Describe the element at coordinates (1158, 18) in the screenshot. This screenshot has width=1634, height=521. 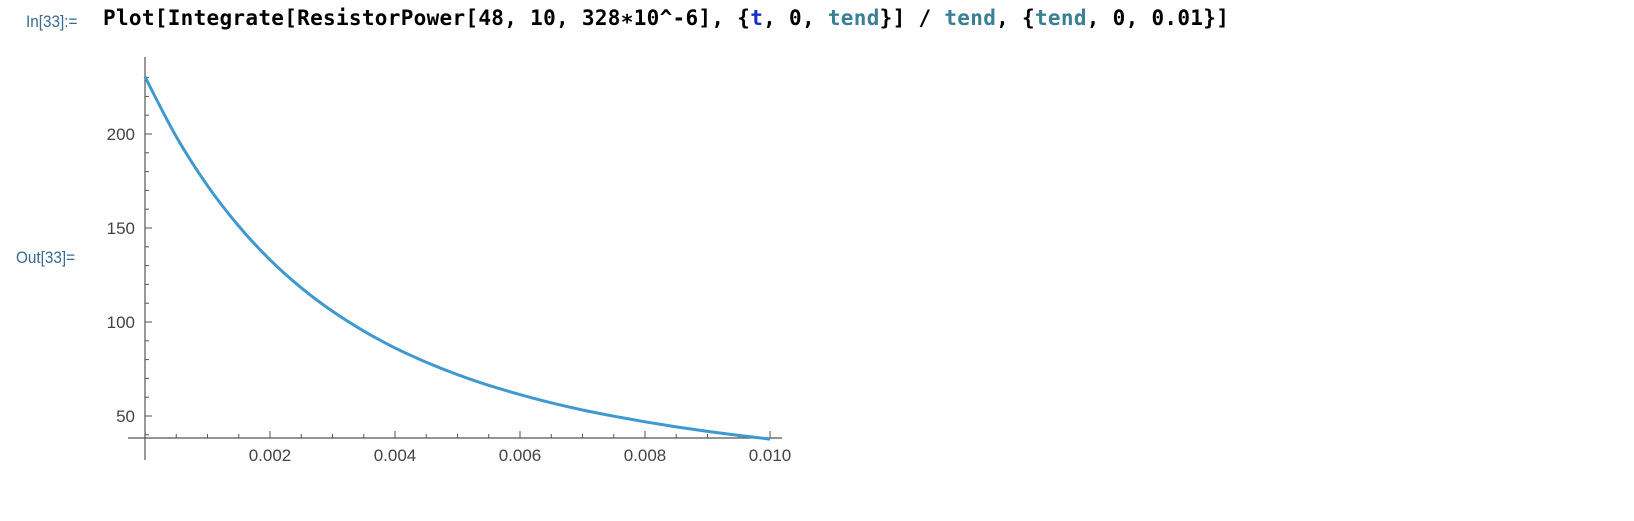
I see `code-token: , 0, 0.01}]` at that location.